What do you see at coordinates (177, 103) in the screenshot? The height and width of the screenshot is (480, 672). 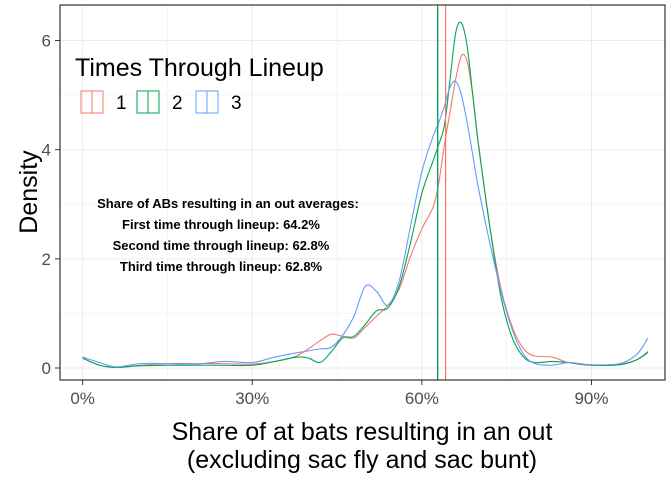 I see `legend-label-2: 2` at bounding box center [177, 103].